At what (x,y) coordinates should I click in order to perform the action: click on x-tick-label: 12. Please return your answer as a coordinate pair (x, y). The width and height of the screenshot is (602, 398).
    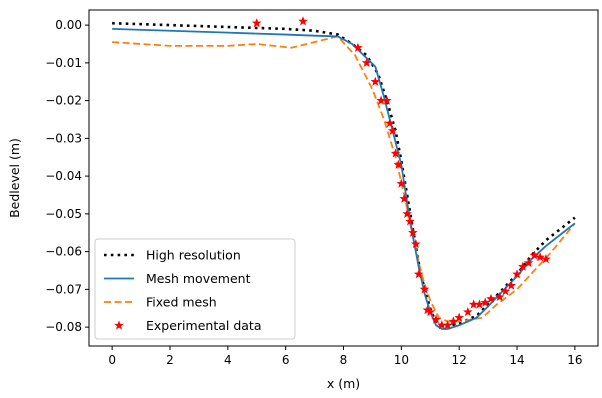
    Looking at the image, I should click on (459, 360).